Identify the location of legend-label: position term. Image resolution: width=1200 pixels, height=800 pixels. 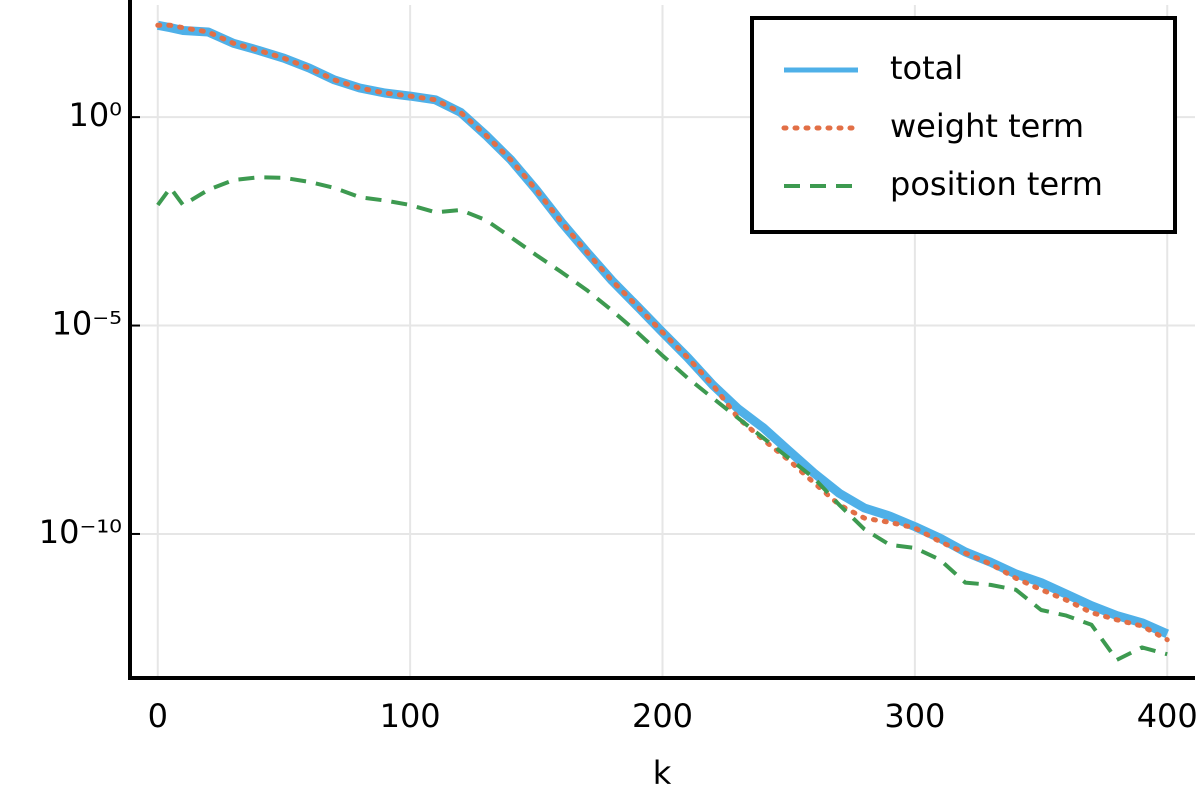
(996, 184).